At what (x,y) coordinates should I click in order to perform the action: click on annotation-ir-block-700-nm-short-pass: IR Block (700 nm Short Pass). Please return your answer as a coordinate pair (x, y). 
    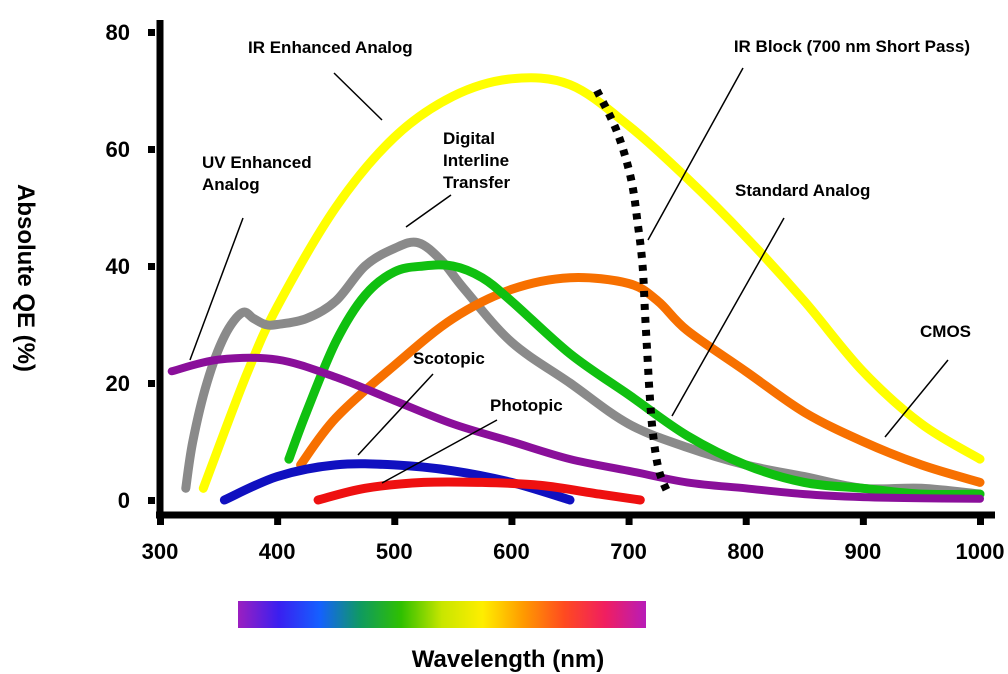
    Looking at the image, I should click on (808, 139).